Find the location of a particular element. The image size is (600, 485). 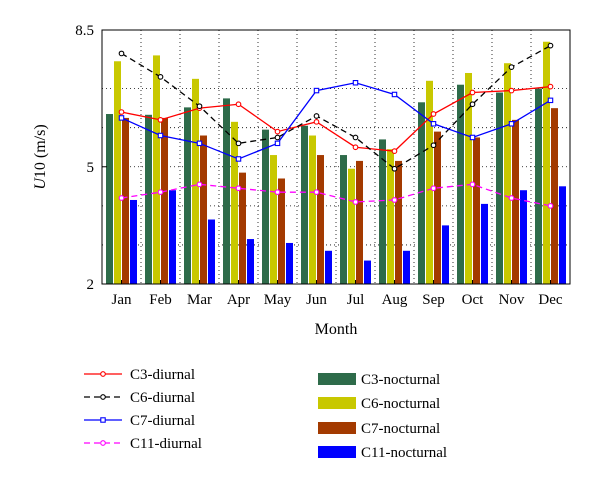

point-c7-diurnal-feb is located at coordinates (160, 135).